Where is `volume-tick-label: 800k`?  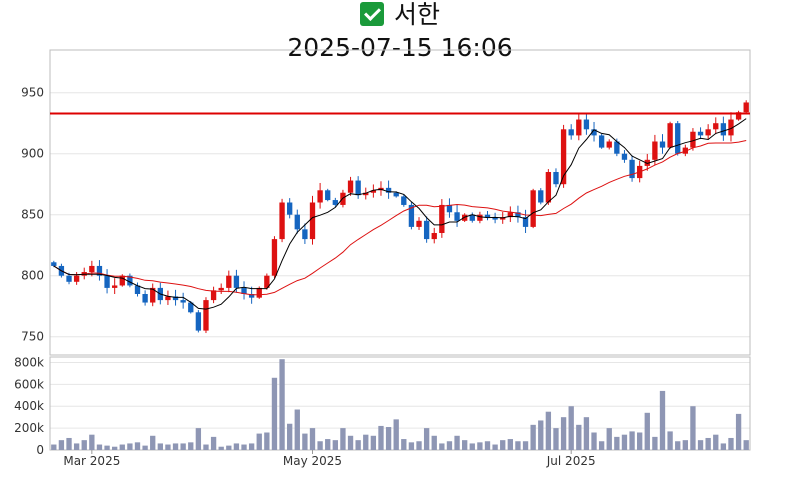
volume-tick-label: 800k is located at coordinates (29, 362).